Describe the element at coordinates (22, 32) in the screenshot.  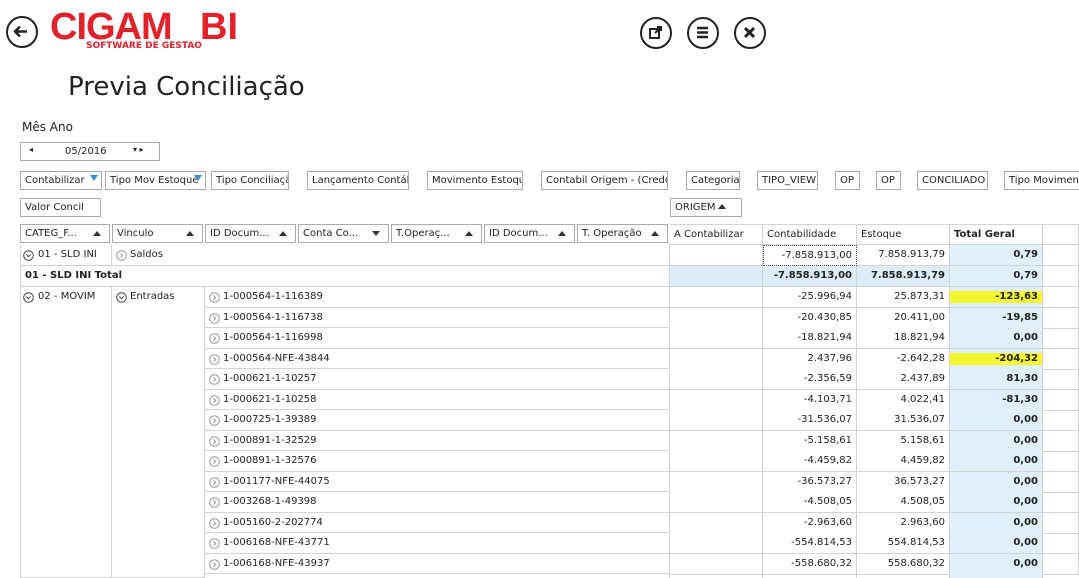
I see `back-button` at that location.